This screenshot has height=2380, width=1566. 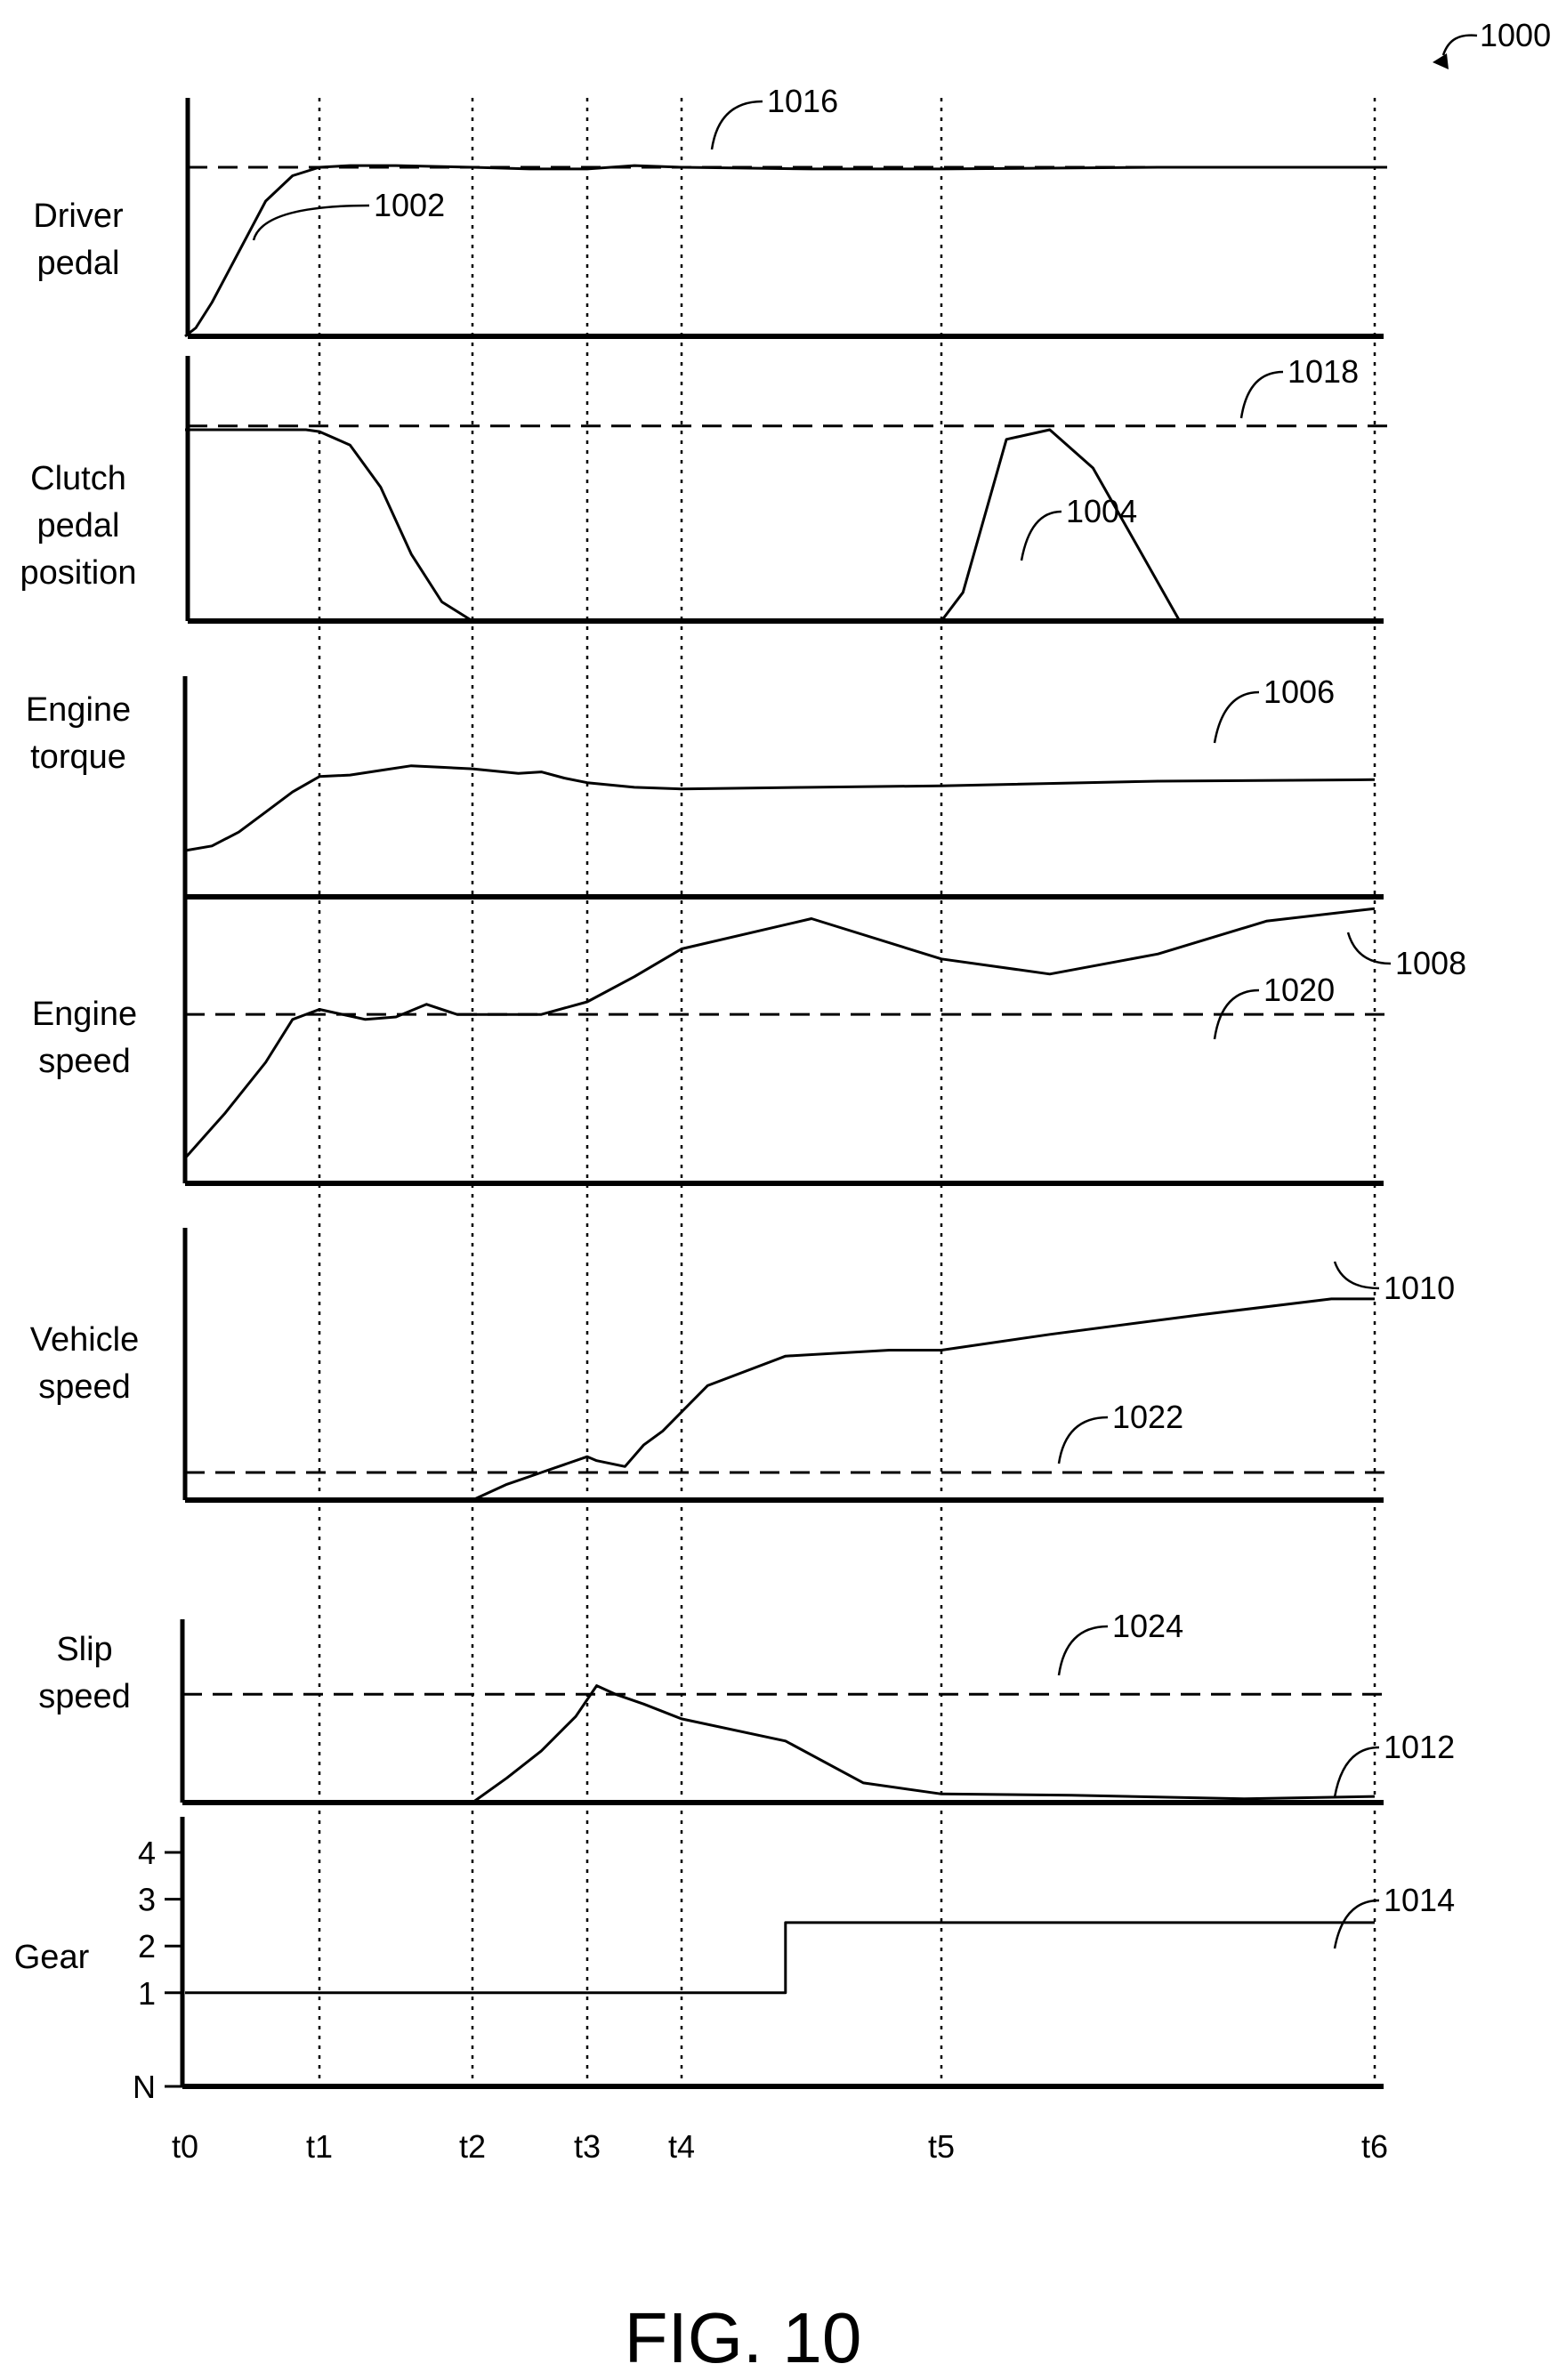 I want to click on figure-reference-leader, so click(x=1459, y=45).